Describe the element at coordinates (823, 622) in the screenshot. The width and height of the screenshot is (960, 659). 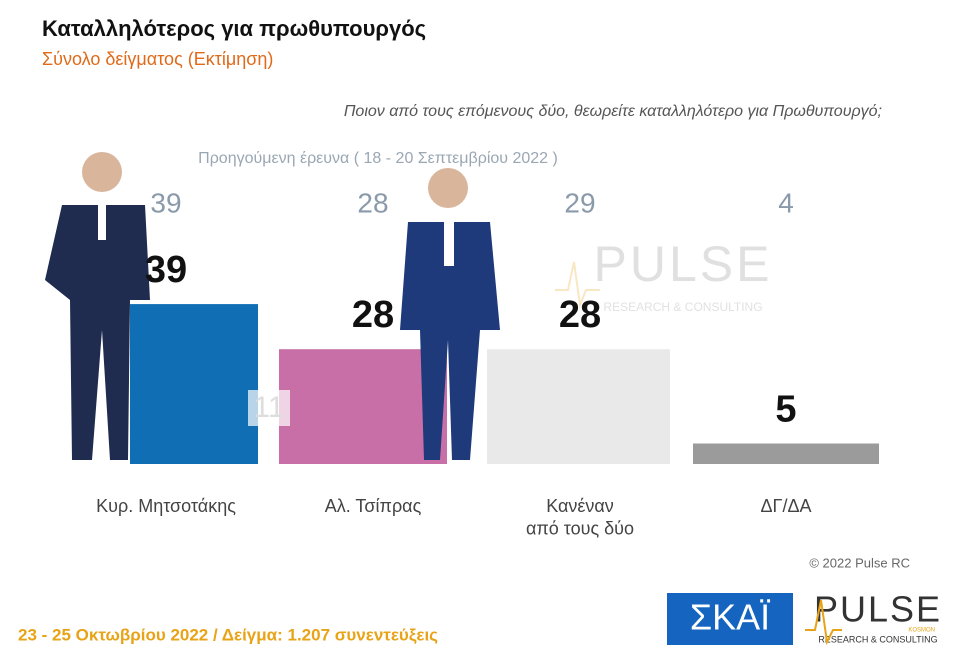
I see `pulse-logo-wave` at that location.